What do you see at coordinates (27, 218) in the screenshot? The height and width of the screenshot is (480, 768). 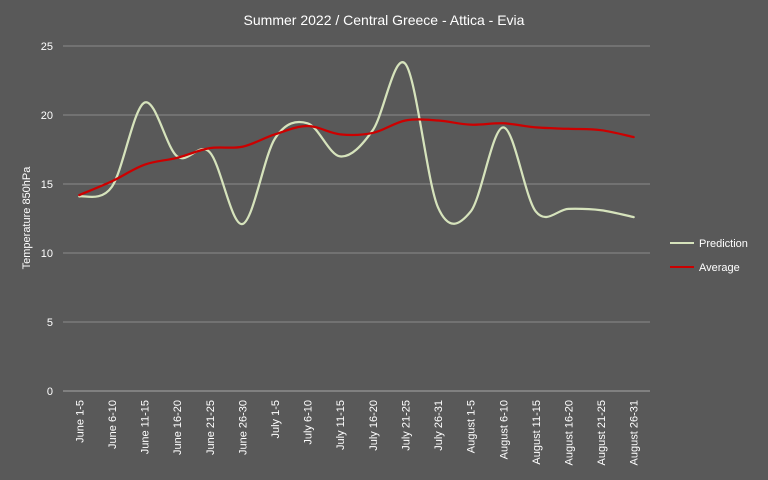 I see `y-axis-label: Temperature 850hPa` at bounding box center [27, 218].